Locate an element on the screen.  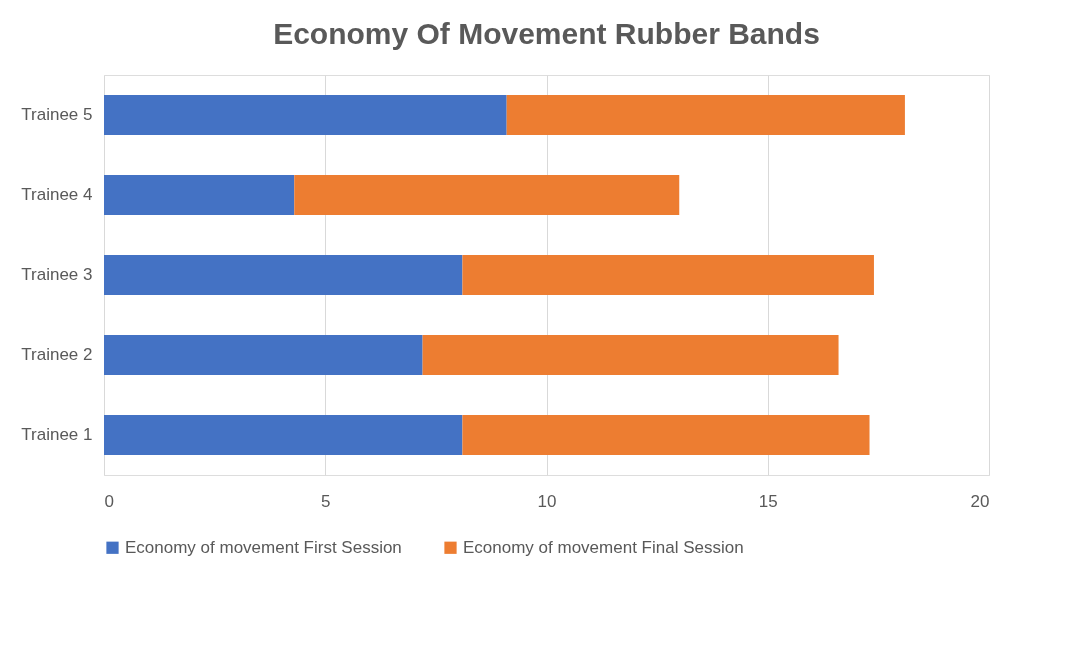
x-tick-label: 5 is located at coordinates (326, 501).